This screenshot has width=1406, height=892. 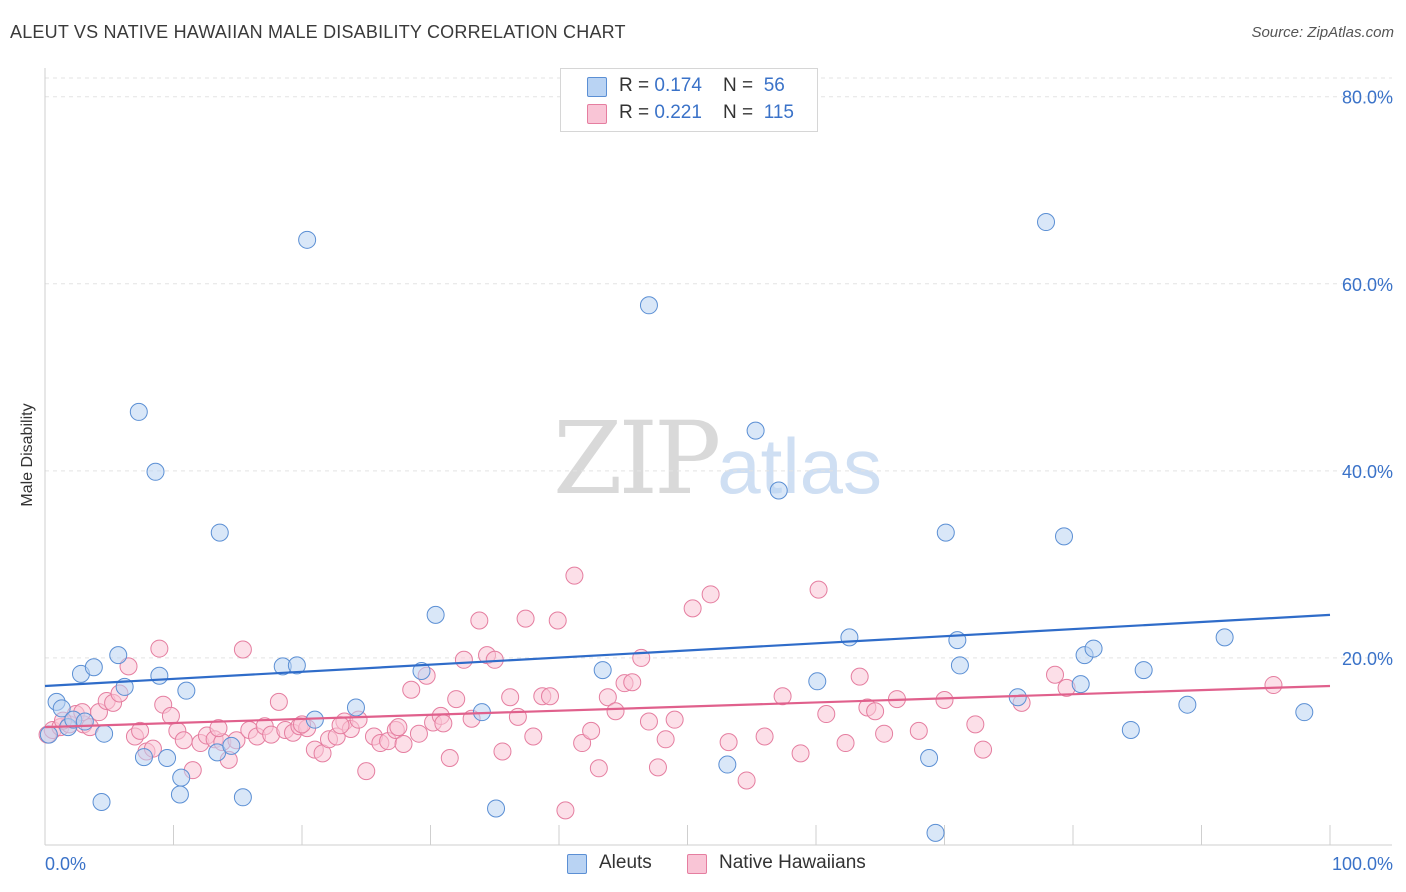 What do you see at coordinates (597, 114) in the screenshot?
I see `legend-swatch-native-hawaiians` at bounding box center [597, 114].